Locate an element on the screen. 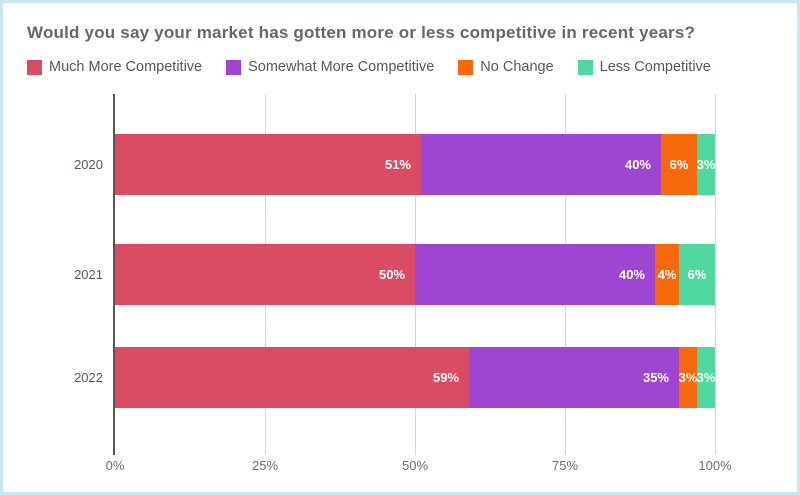 The image size is (800, 495). x-tick-label: 50% is located at coordinates (415, 465).